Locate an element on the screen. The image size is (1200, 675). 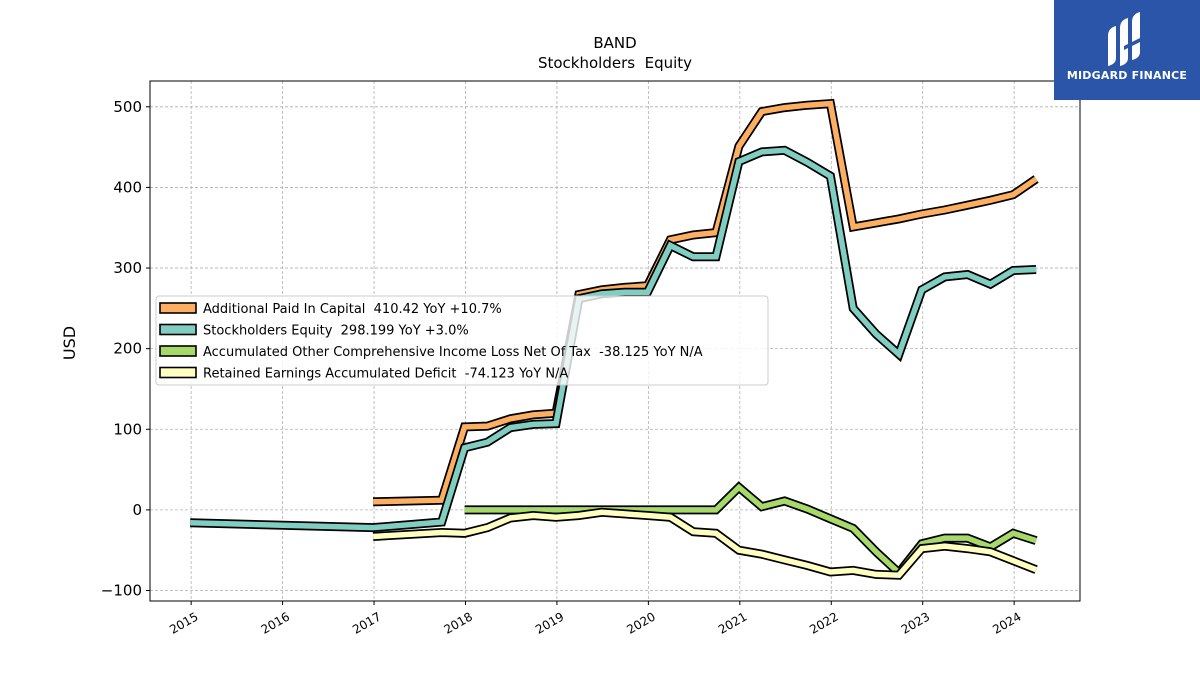
brand-name: MIDGARD FINANCE is located at coordinates (1127, 75).